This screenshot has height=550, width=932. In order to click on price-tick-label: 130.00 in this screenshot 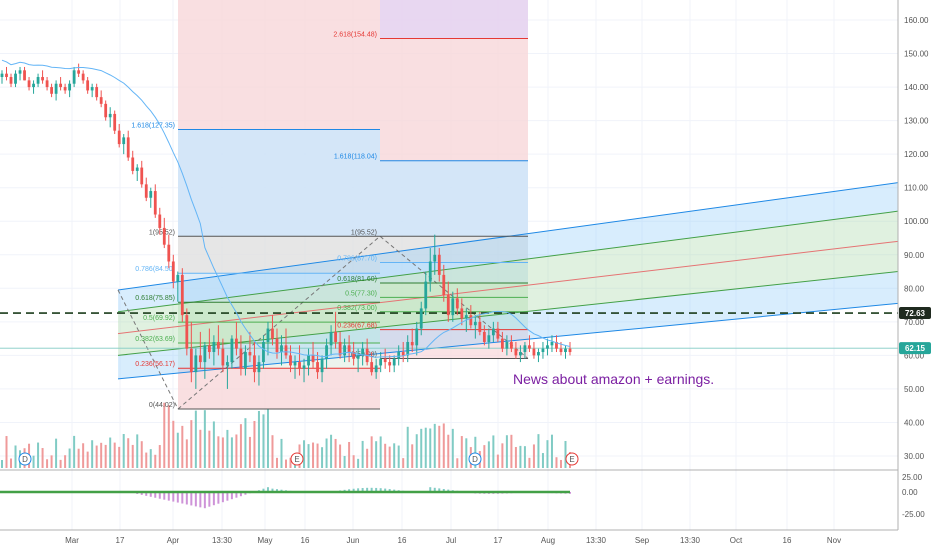, I will do `click(916, 121)`.